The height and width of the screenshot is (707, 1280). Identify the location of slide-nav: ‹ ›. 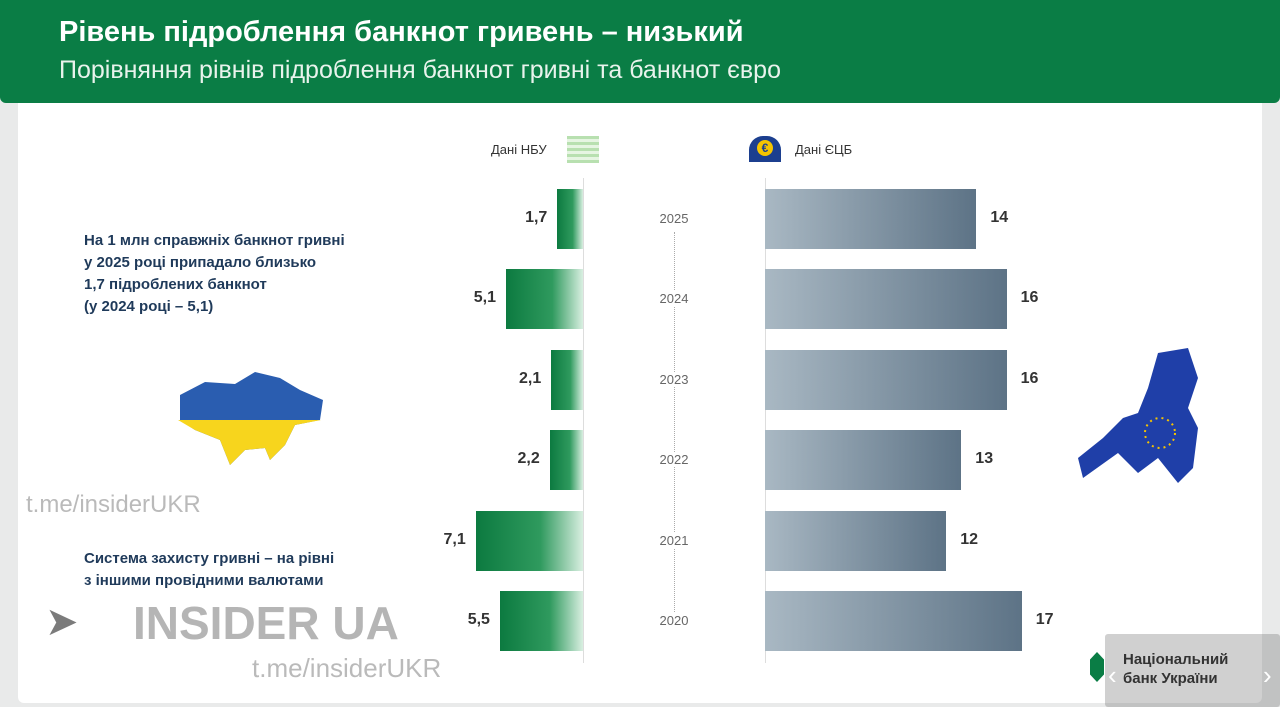
(1192, 670).